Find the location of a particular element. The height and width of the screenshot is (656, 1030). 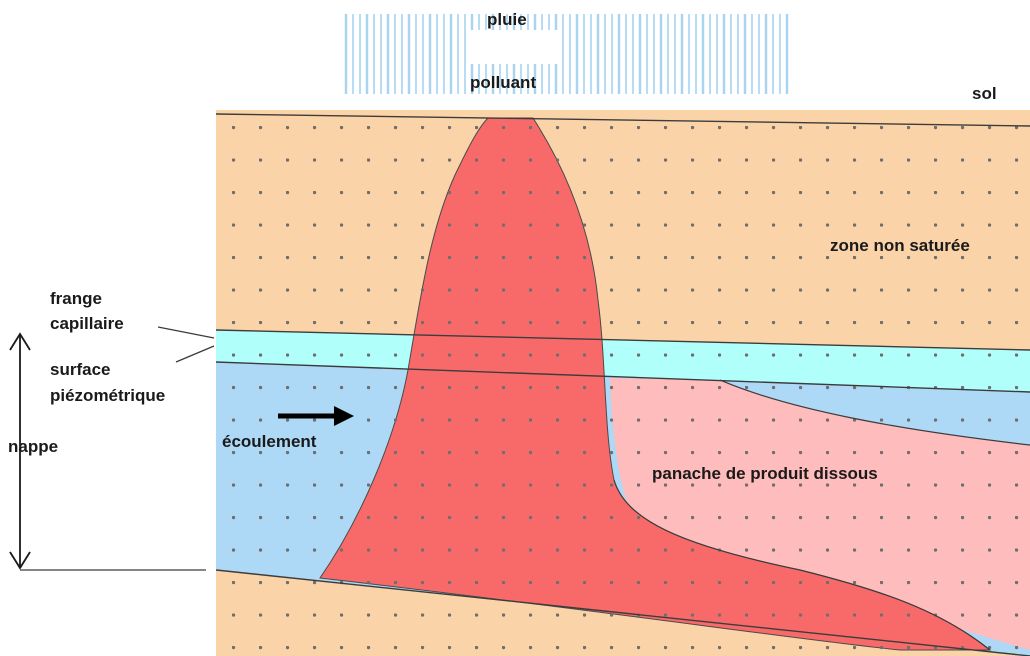

rain-streaks is located at coordinates (566, 54).